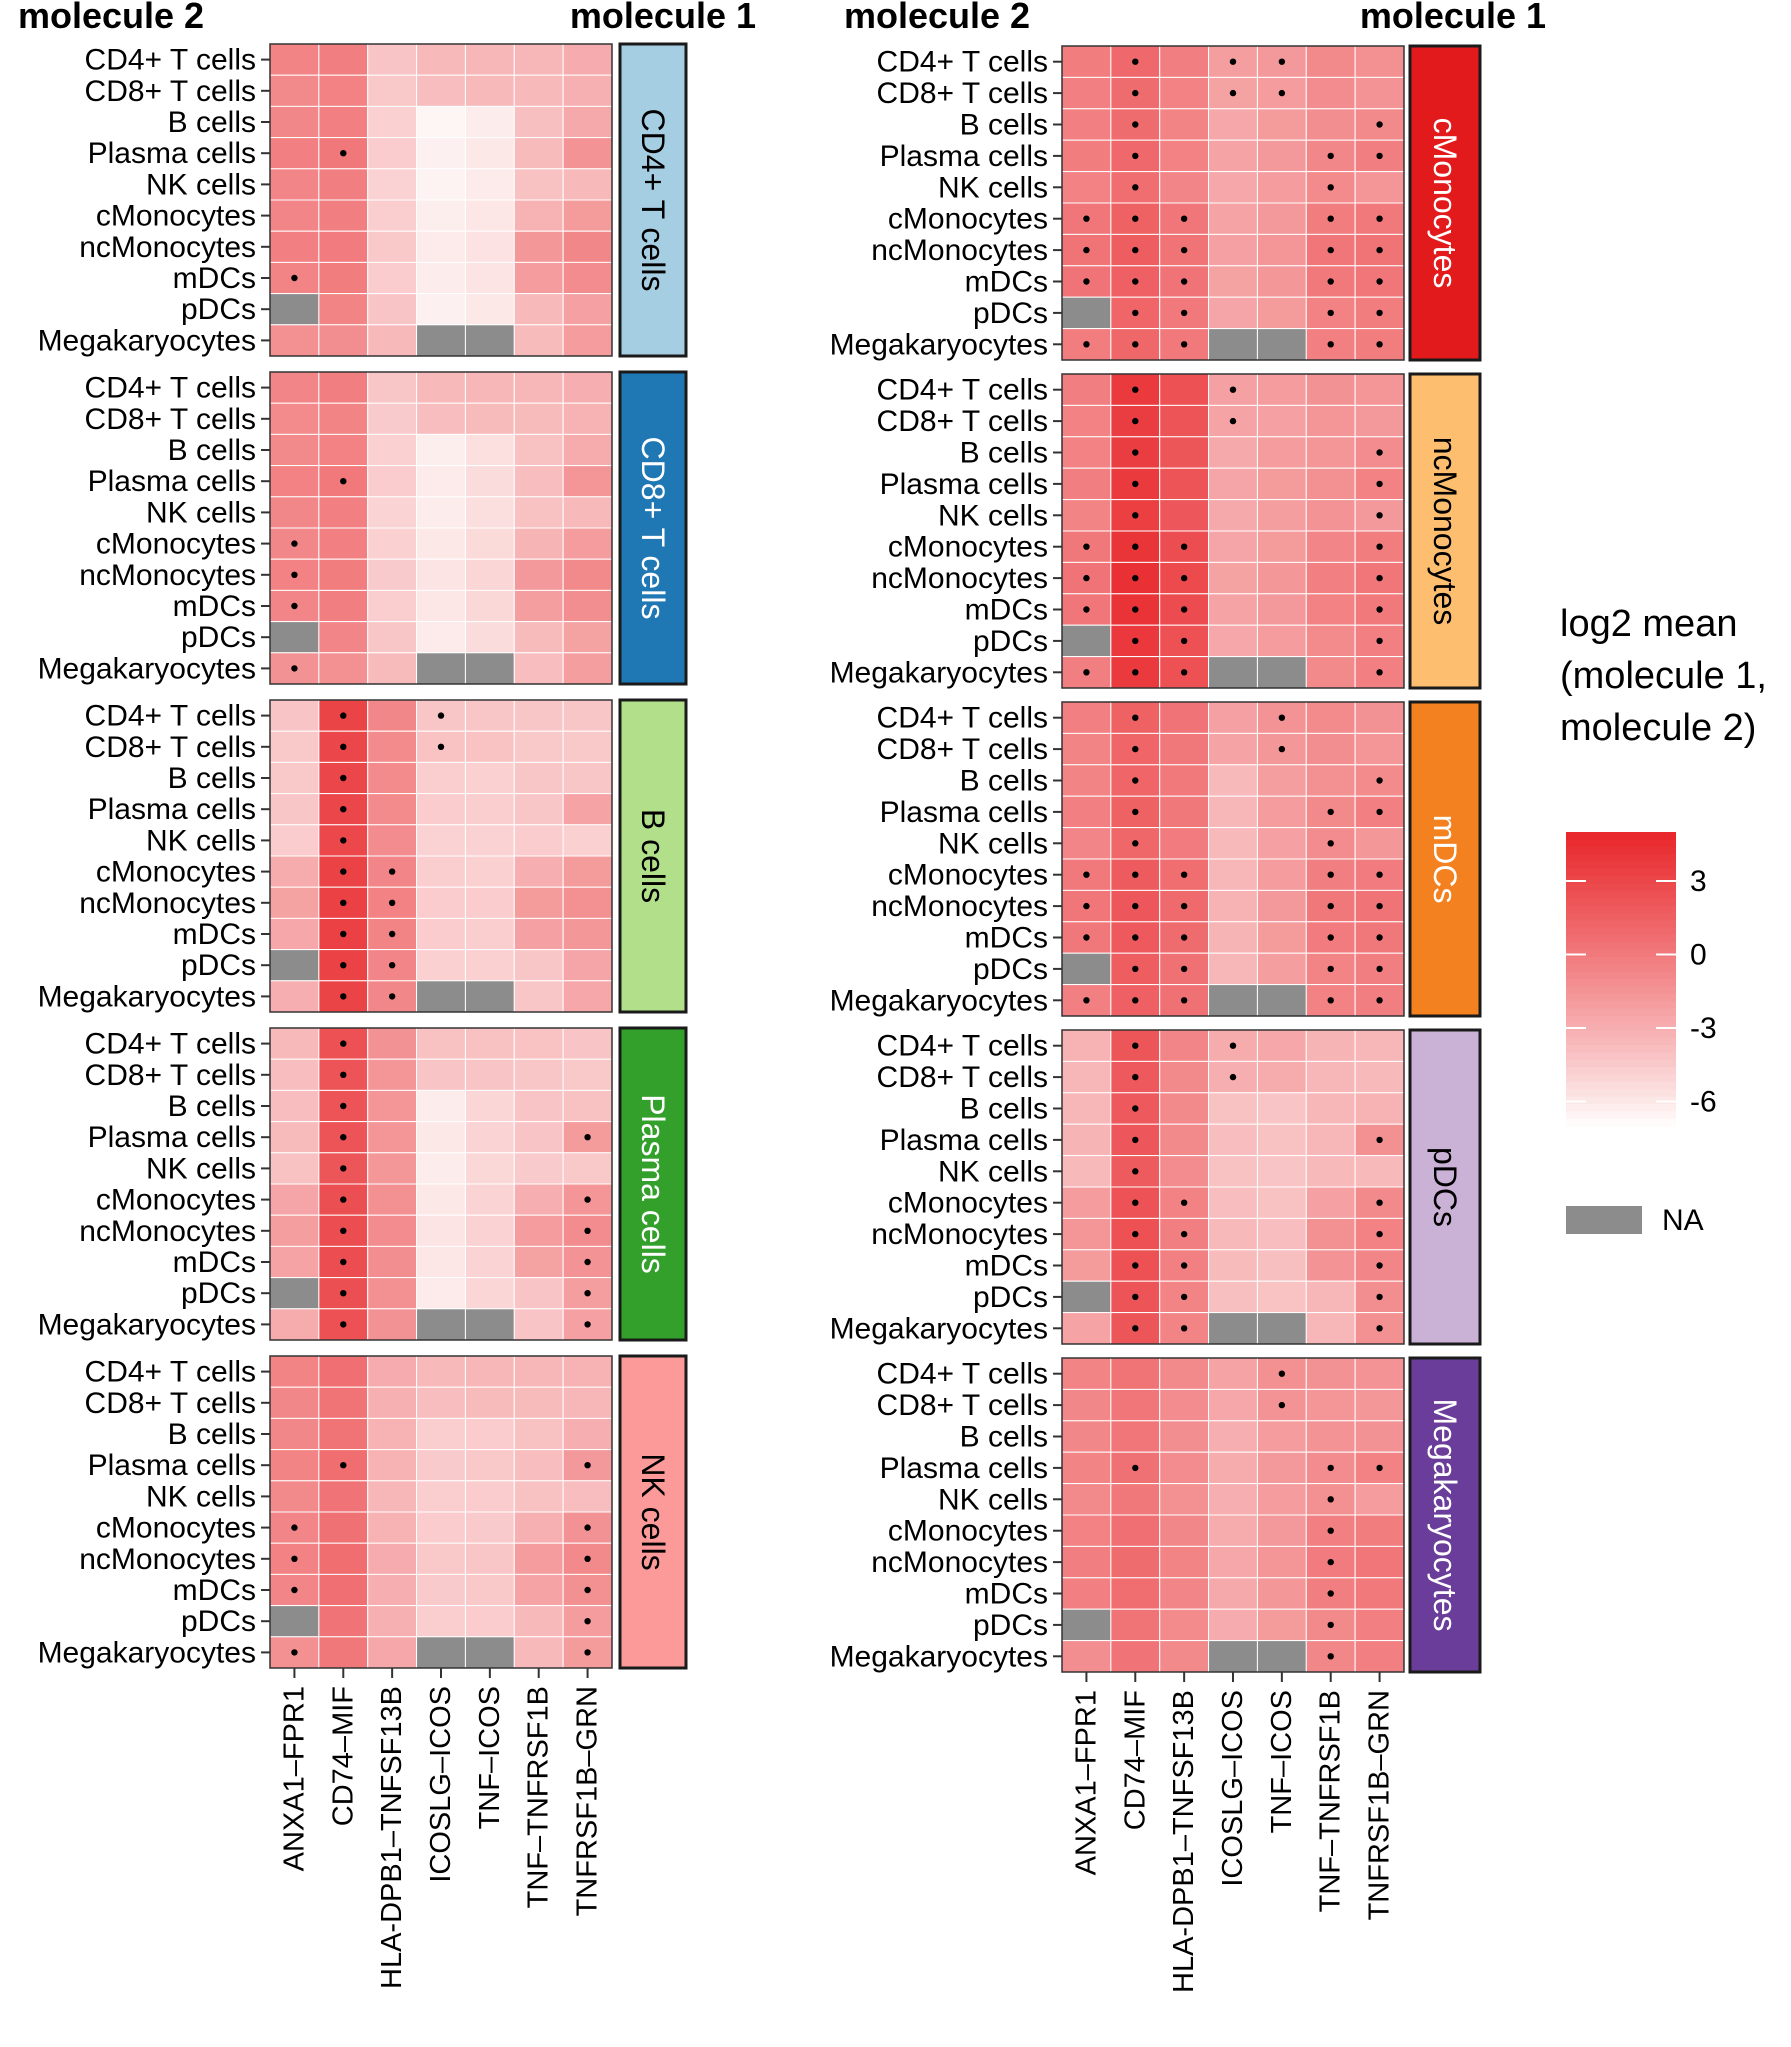 This screenshot has height=2047, width=1791. Describe the element at coordinates (1233, 531) in the screenshot. I see `panel-border` at that location.